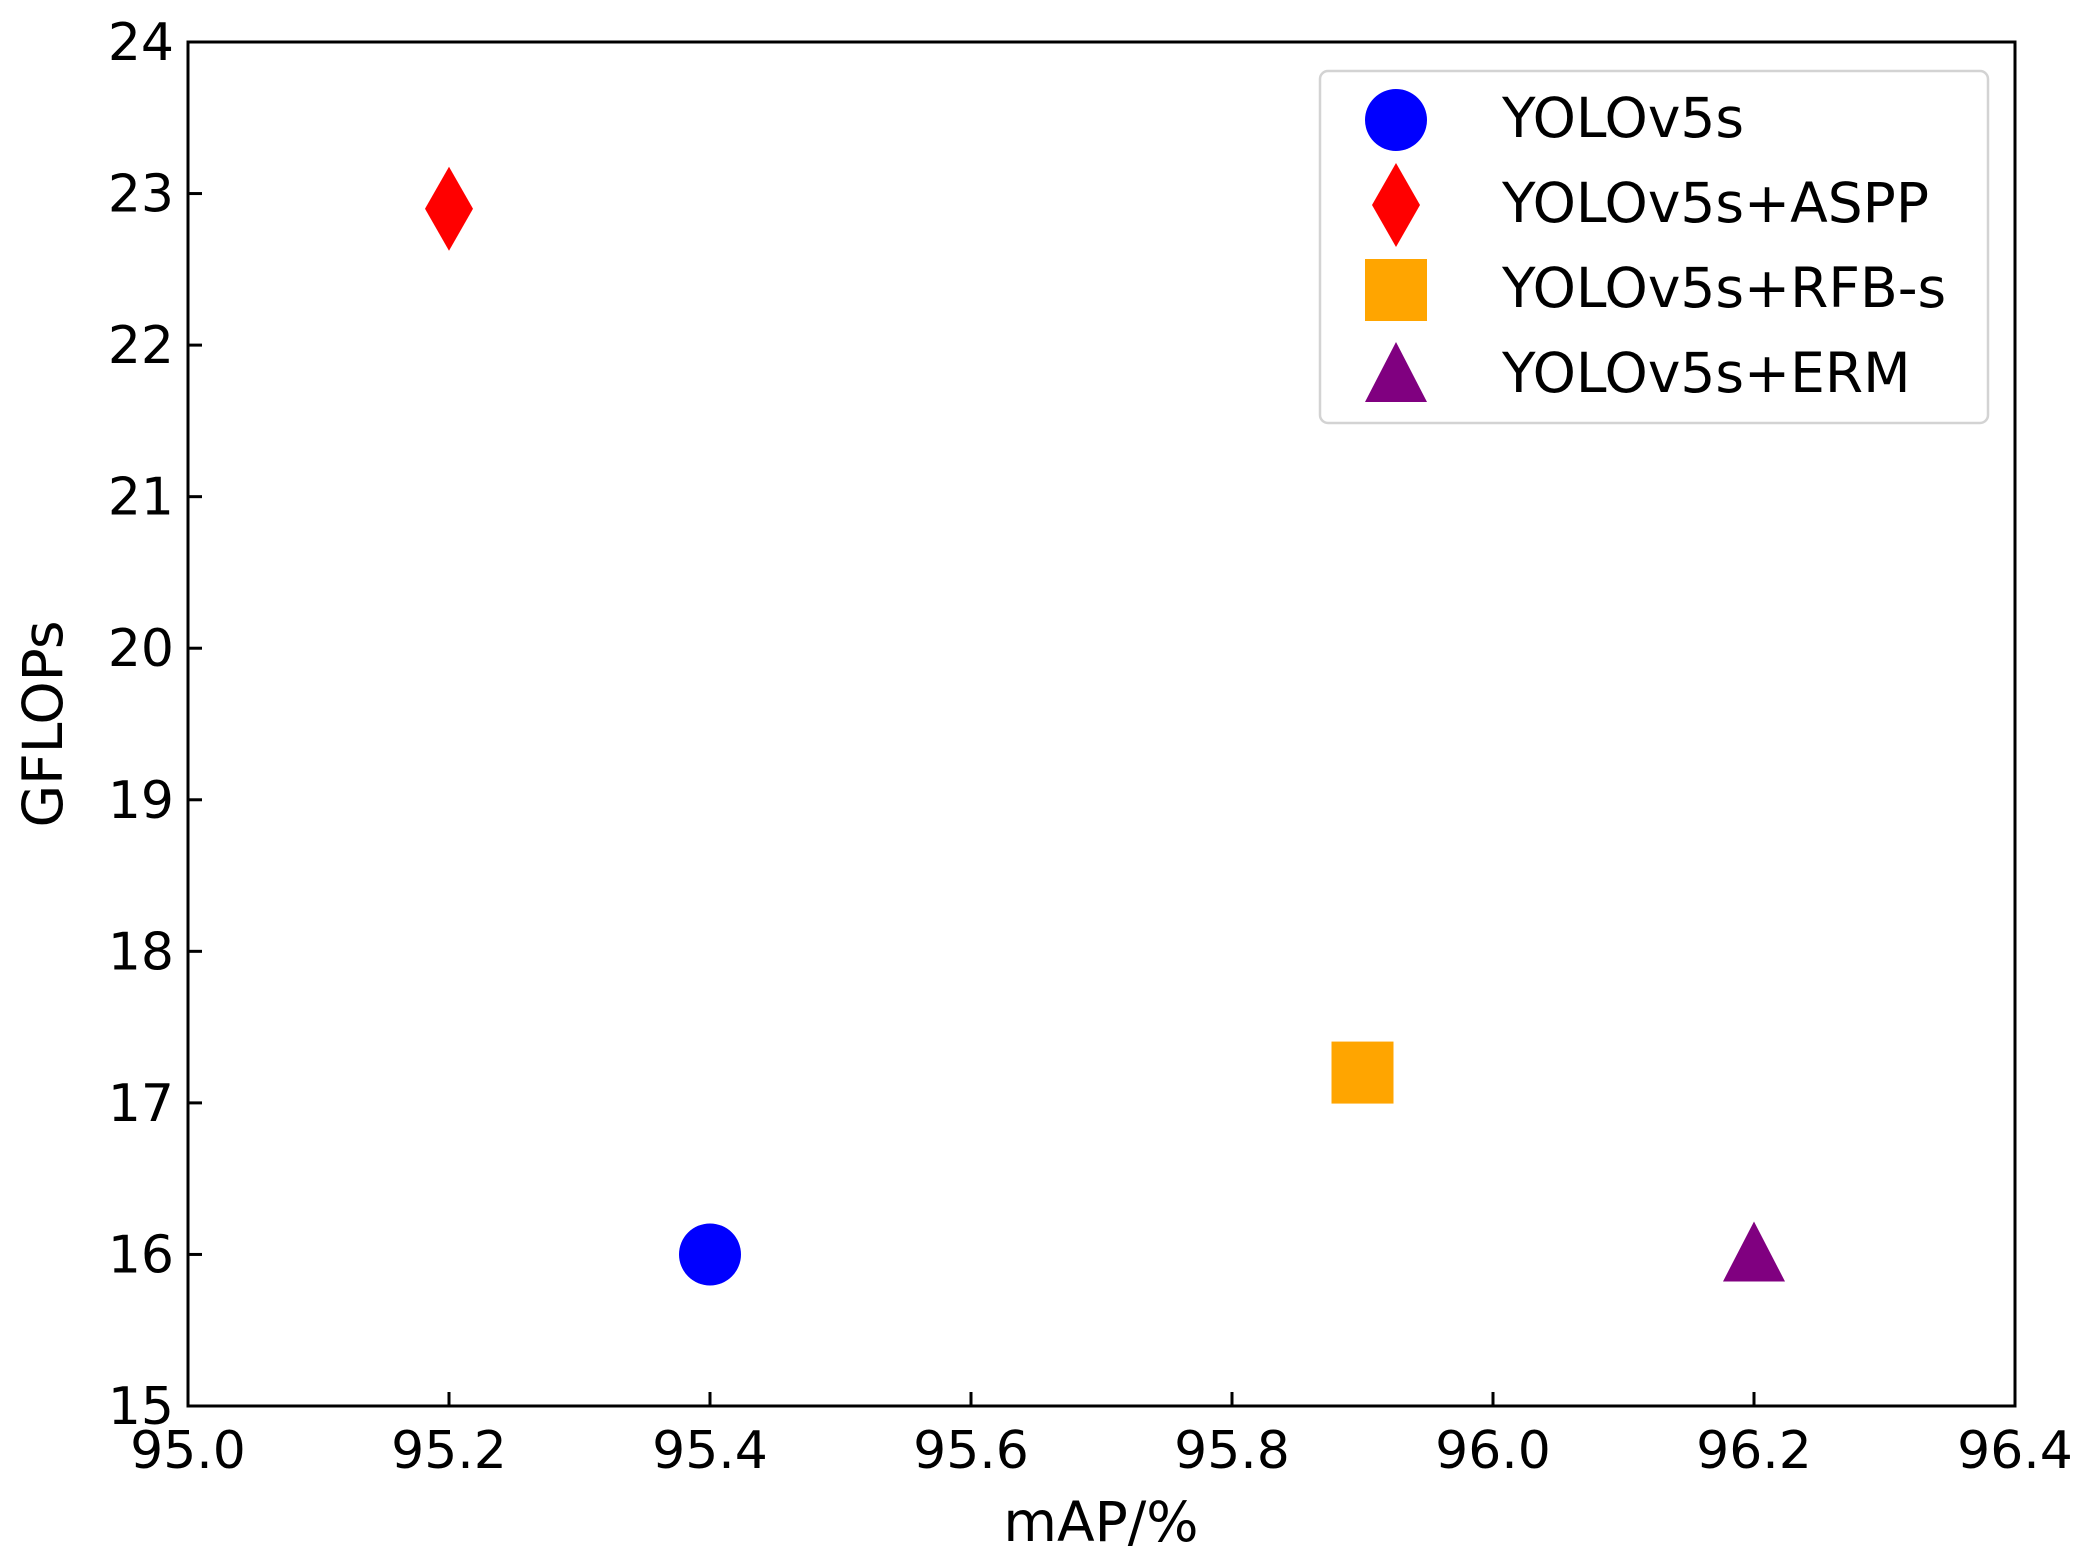  What do you see at coordinates (1493, 1451) in the screenshot?
I see `x-tick-label: 96.0` at bounding box center [1493, 1451].